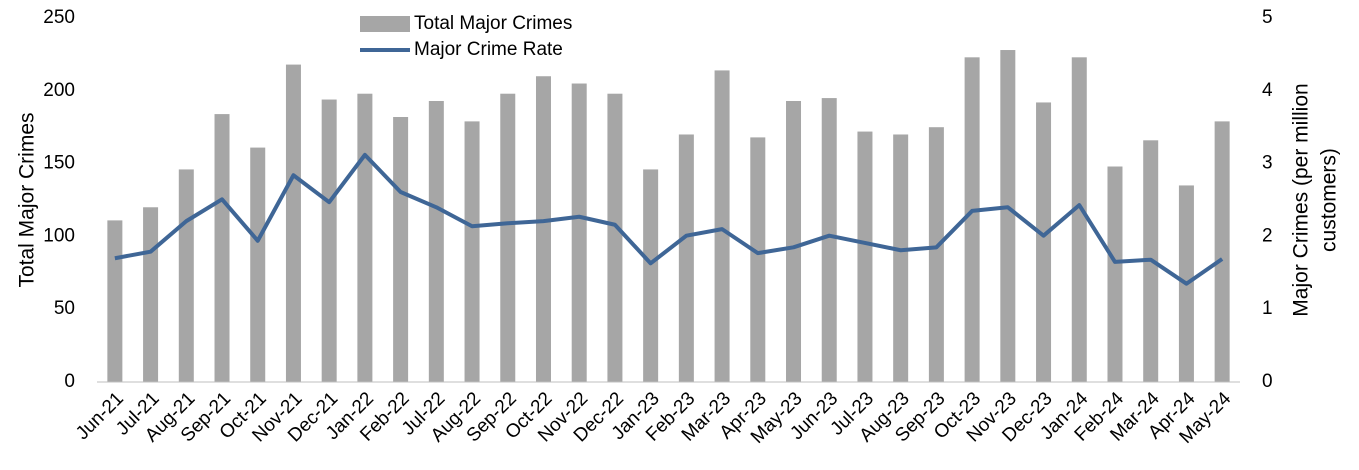 This screenshot has height=470, width=1359. I want to click on y2-axis-label: customers), so click(1329, 200).